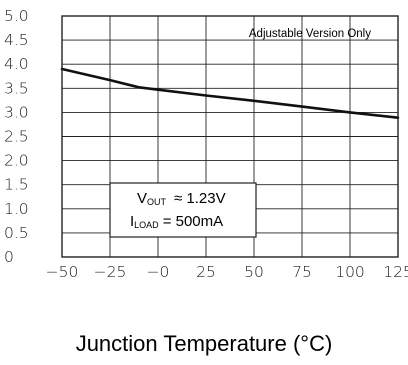 The image size is (408, 365). I want to click on iload-label: ILOAD = 500mA, so click(176, 221).